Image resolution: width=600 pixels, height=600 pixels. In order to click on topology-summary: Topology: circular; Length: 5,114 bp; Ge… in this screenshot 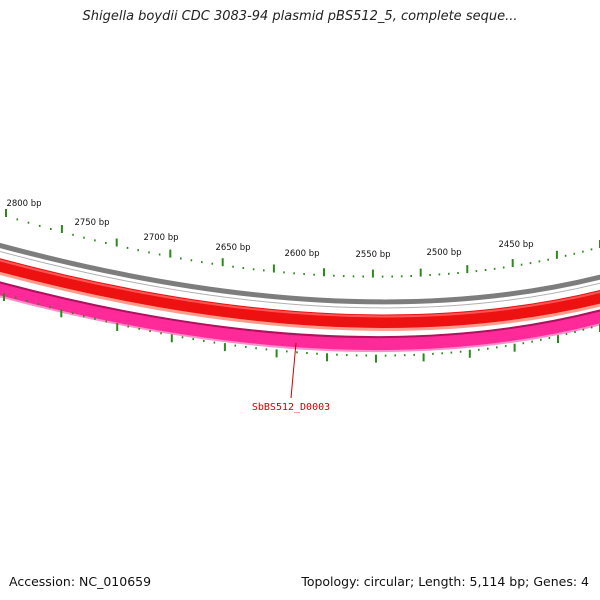, I will do `click(445, 581)`.